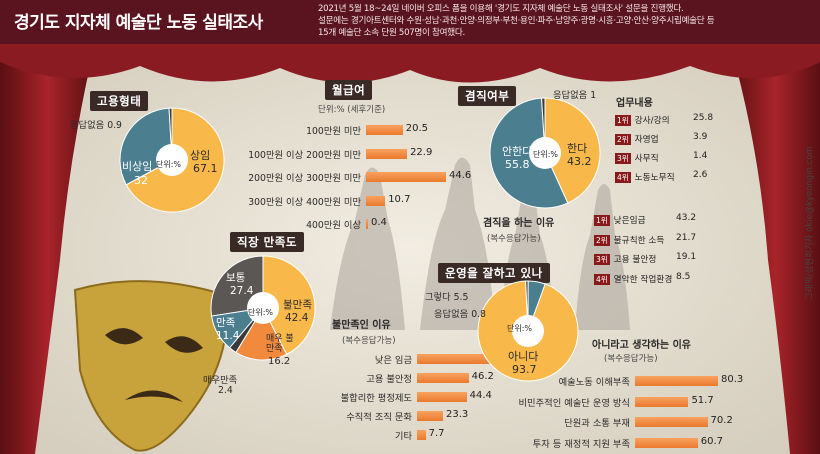  I want to click on salary-category-label: 100만원 이상 200만원 미만, so click(304, 155).